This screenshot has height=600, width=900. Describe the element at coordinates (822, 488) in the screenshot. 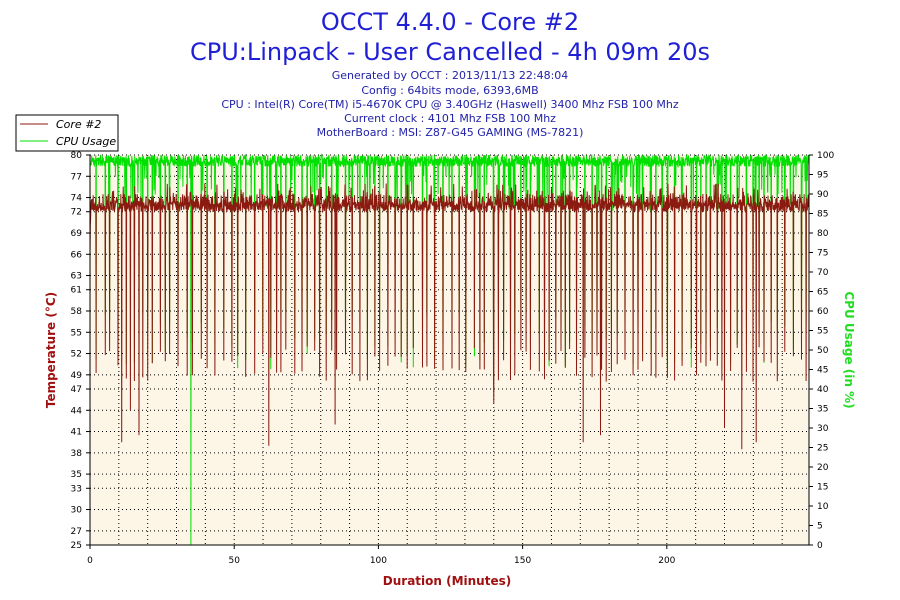

I see `tick-label-right: 15` at that location.